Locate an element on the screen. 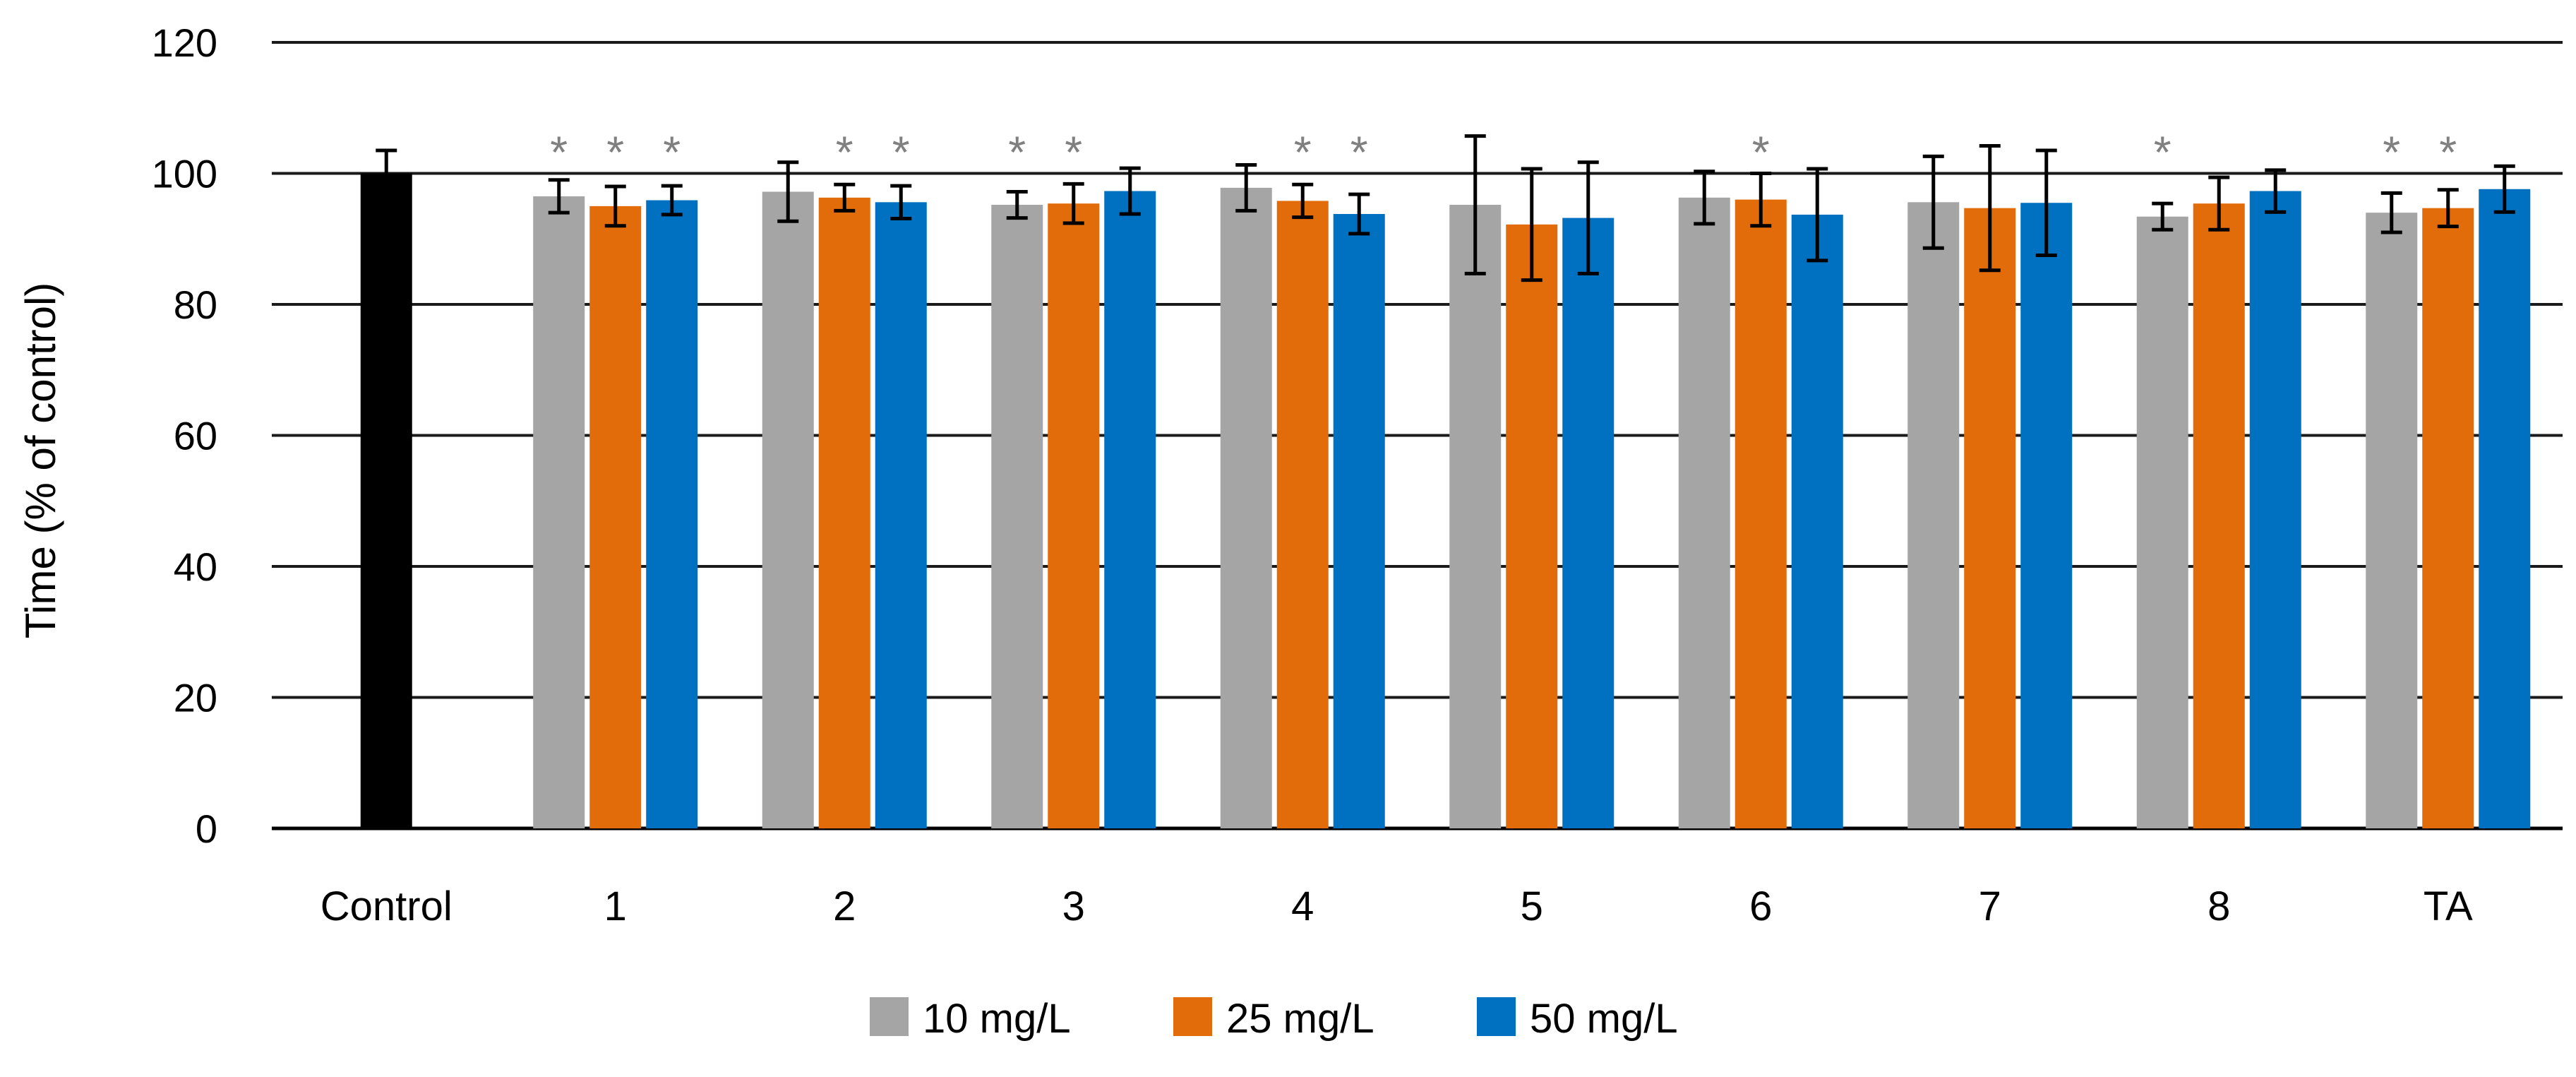 Image resolution: width=2576 pixels, height=1077 pixels. y-tick-label: 40 is located at coordinates (195, 567).